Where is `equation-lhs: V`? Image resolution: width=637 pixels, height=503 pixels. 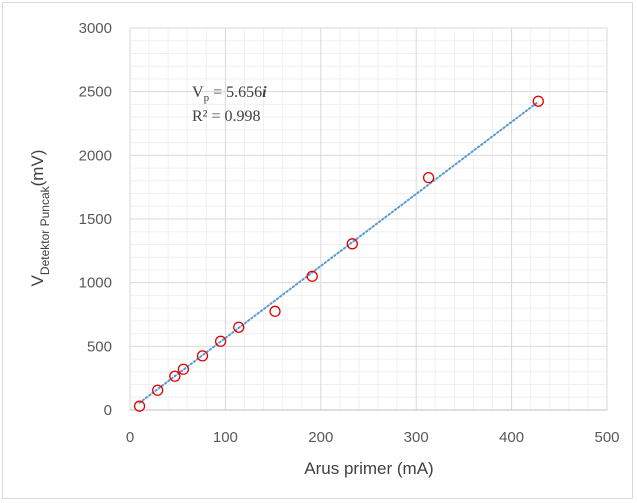 equation-lhs: V is located at coordinates (198, 92).